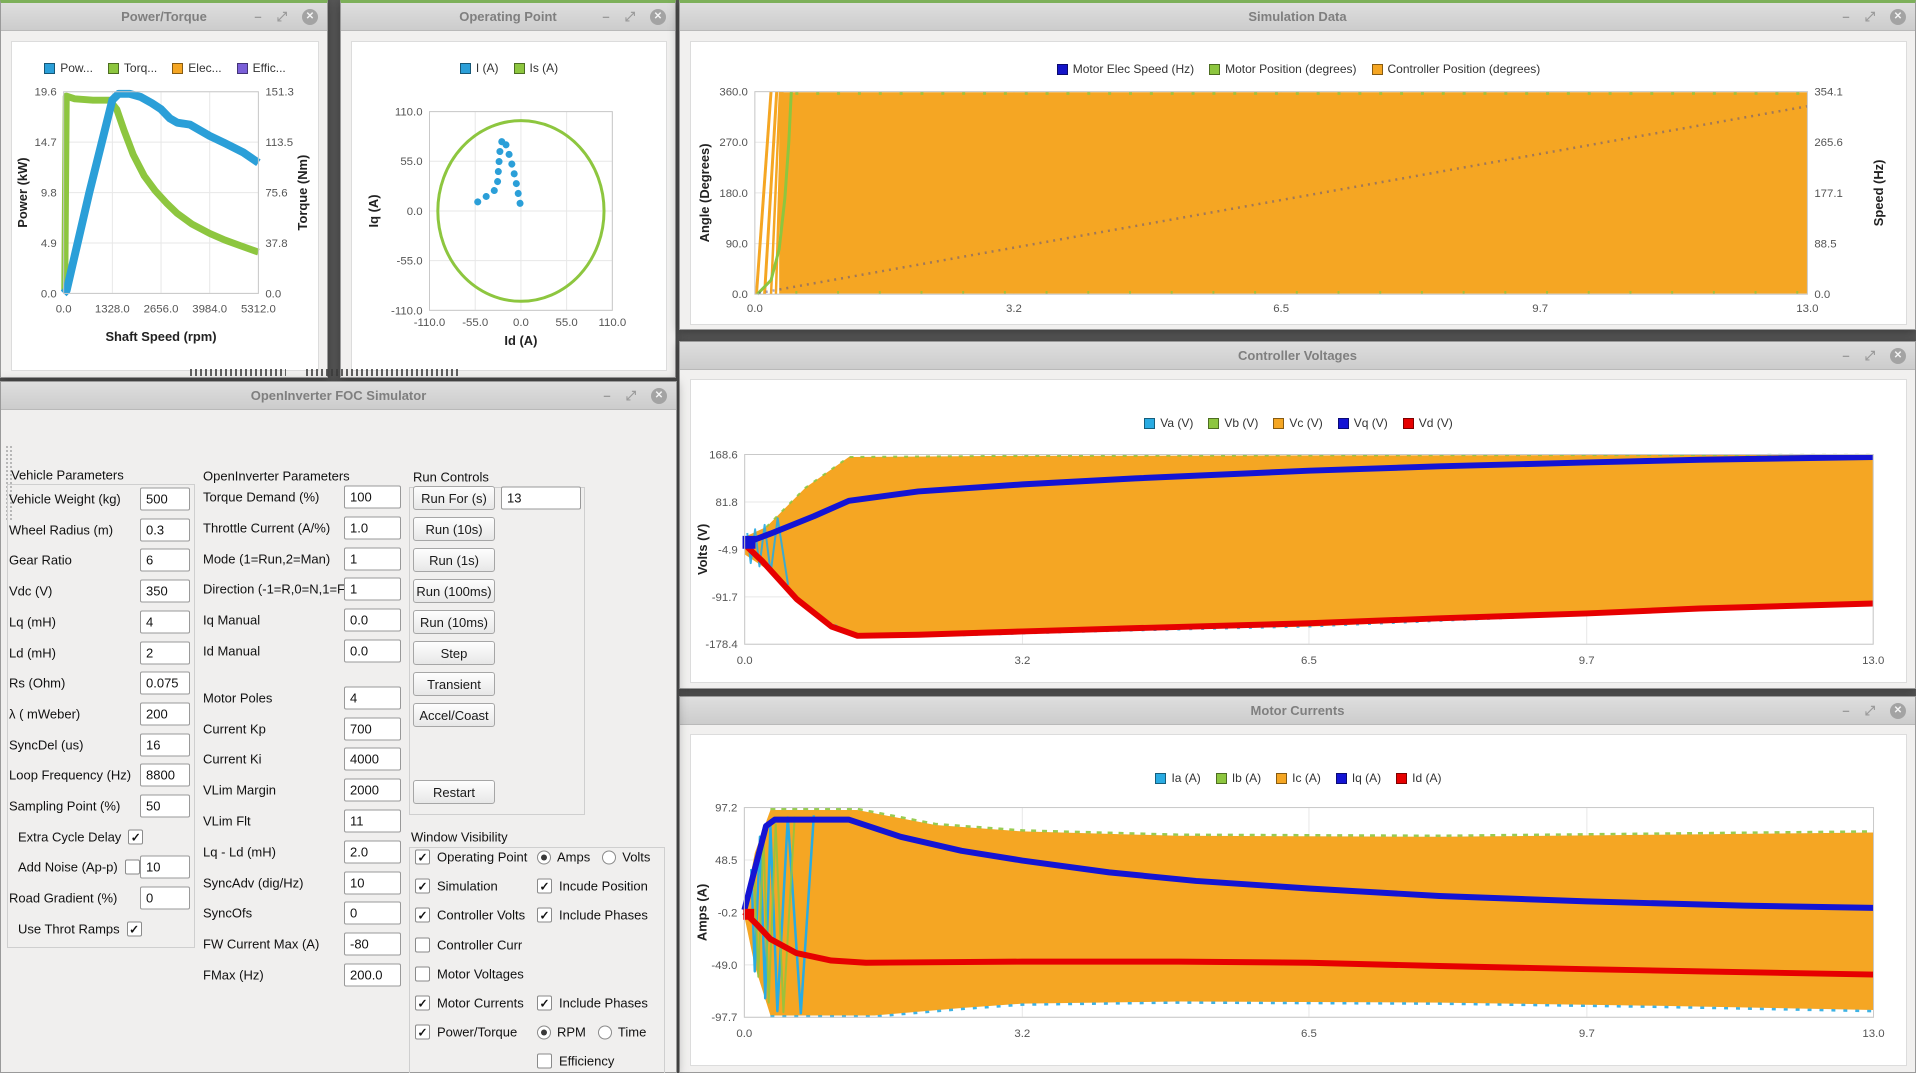 The image size is (1916, 1073). What do you see at coordinates (372, 651) in the screenshot?
I see `id-manual-input: 0.0` at bounding box center [372, 651].